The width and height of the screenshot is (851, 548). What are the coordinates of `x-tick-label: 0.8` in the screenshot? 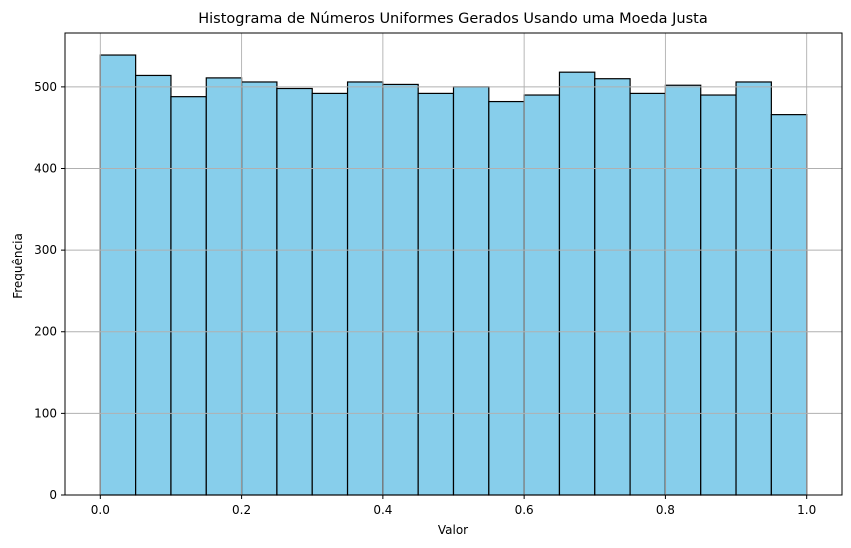 It's located at (665, 510).